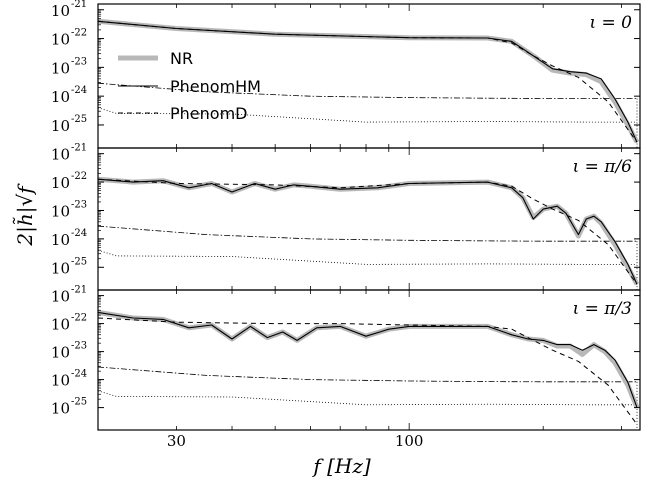 Image resolution: width=650 pixels, height=484 pixels. I want to click on legend-label-nr: NR, so click(181, 58).